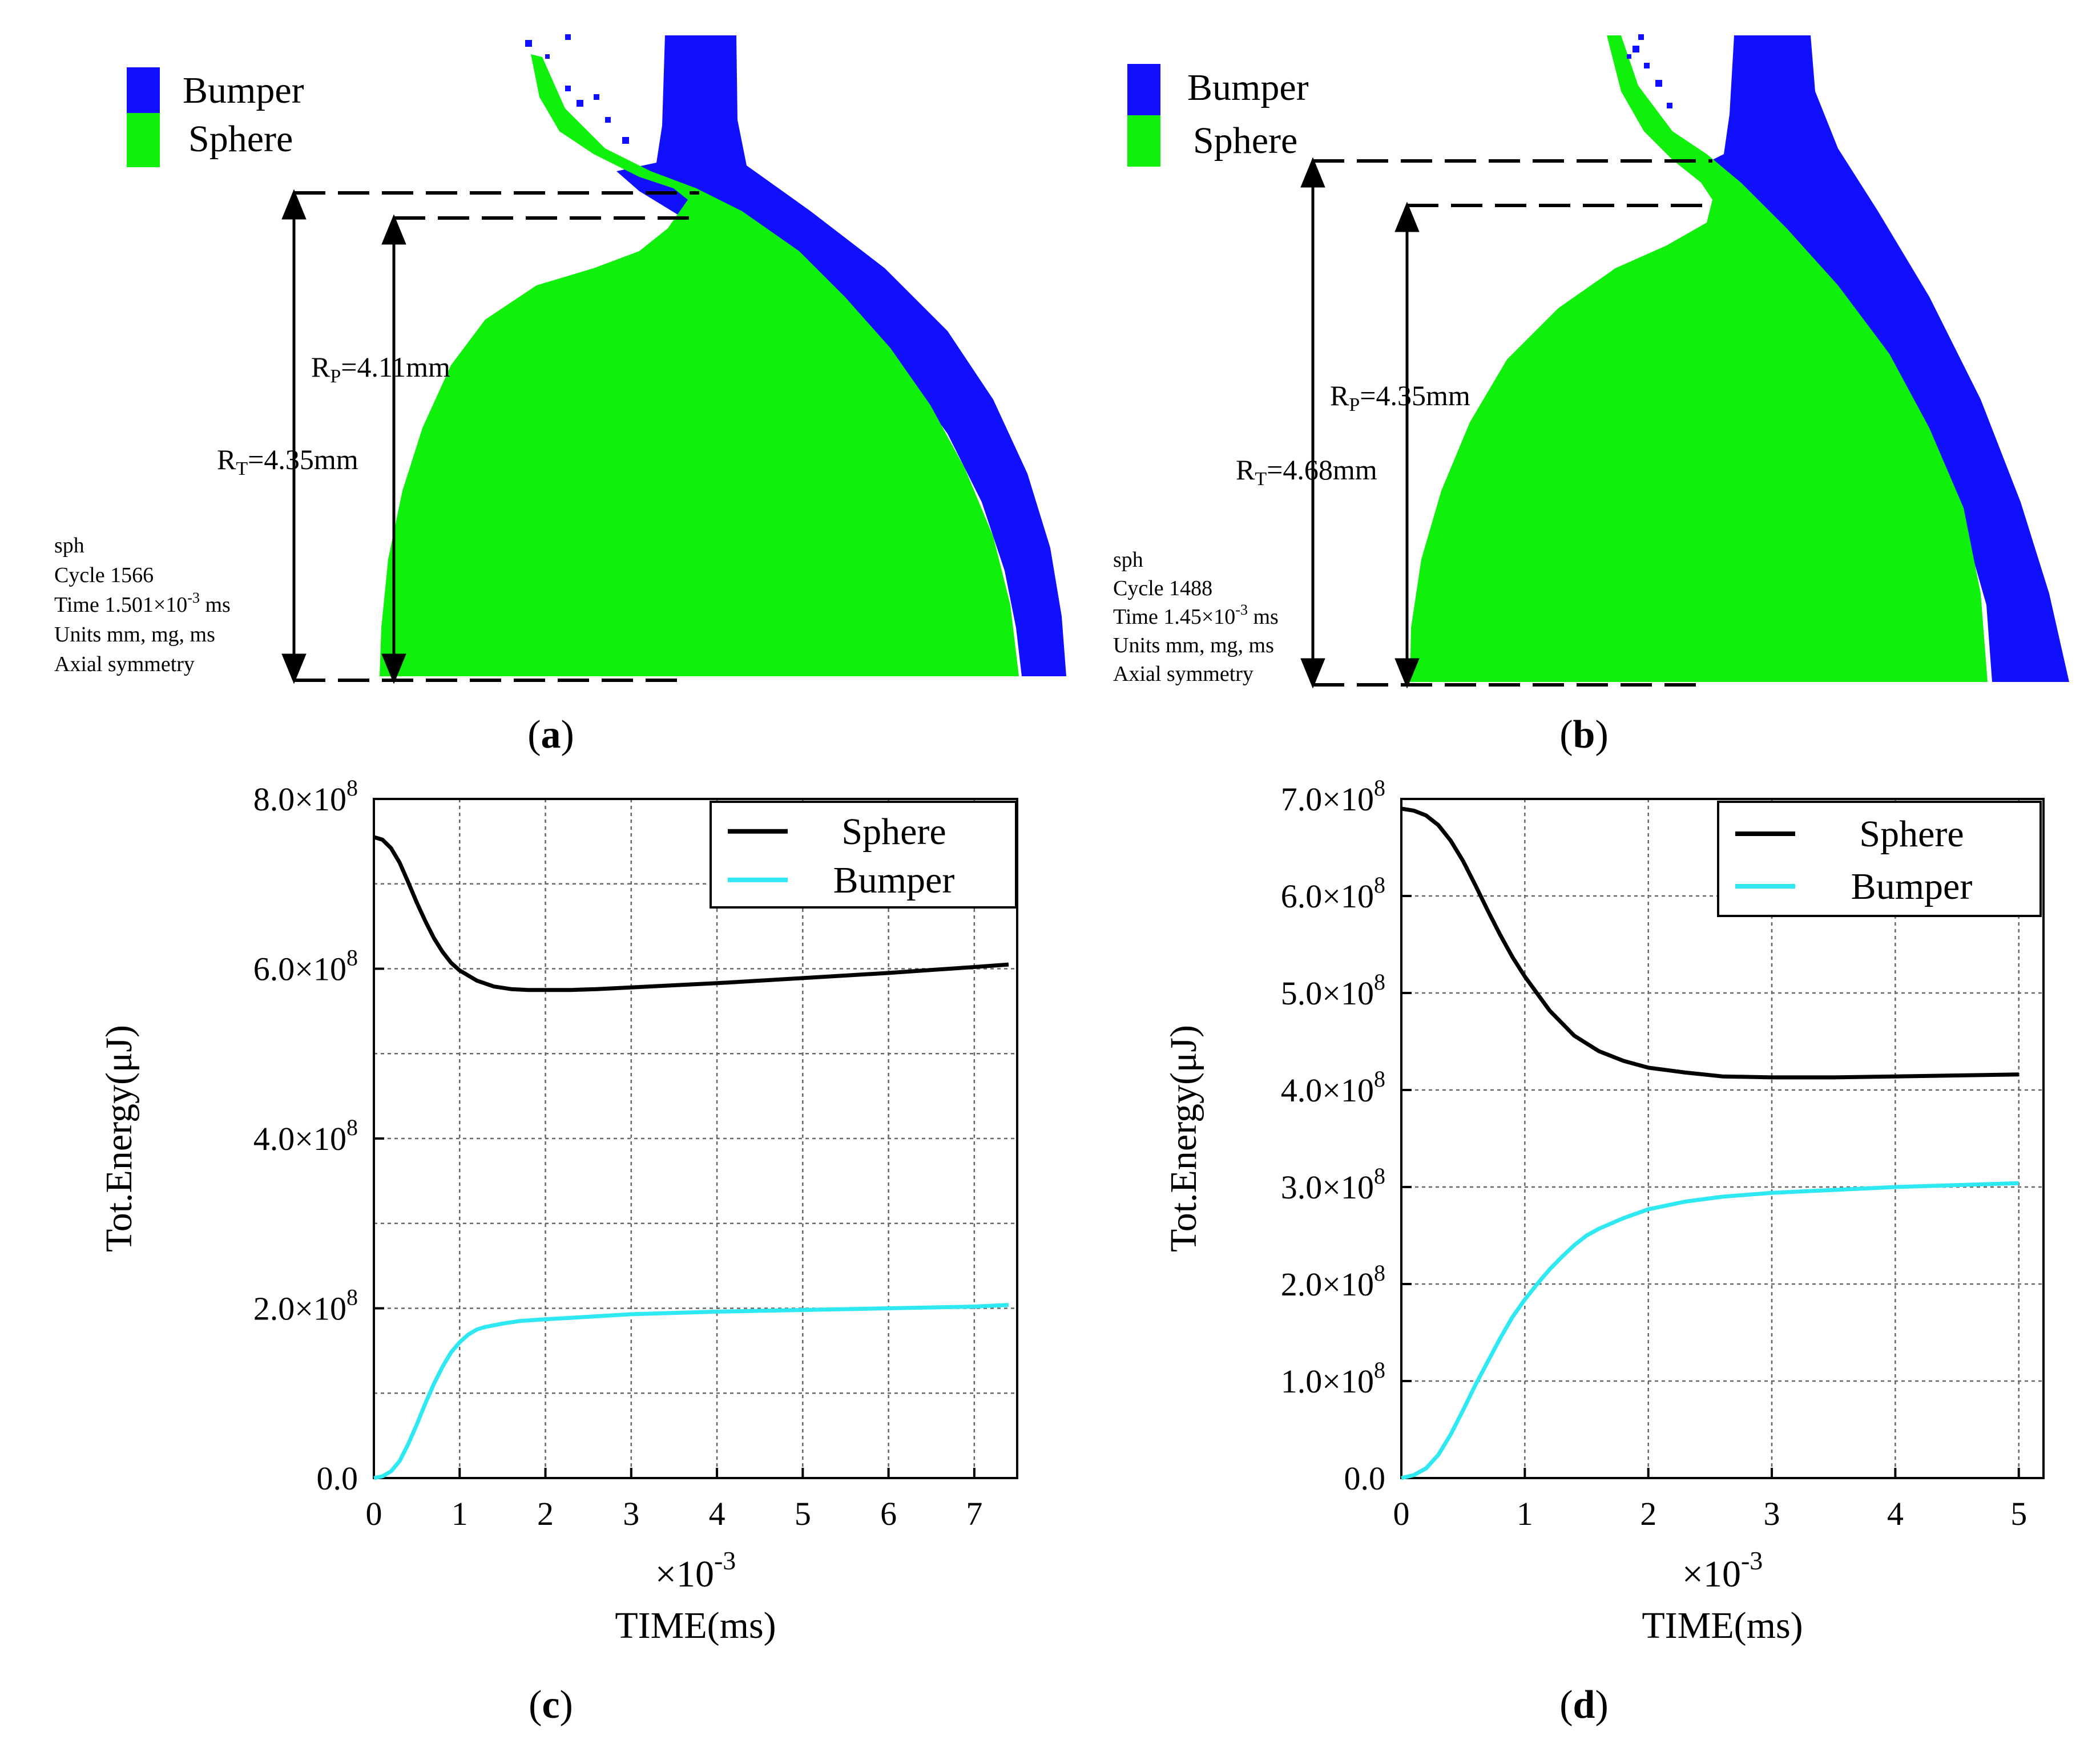 This screenshot has height=1744, width=2100. What do you see at coordinates (1584, 1705) in the screenshot?
I see `panel-label-d: (d)` at bounding box center [1584, 1705].